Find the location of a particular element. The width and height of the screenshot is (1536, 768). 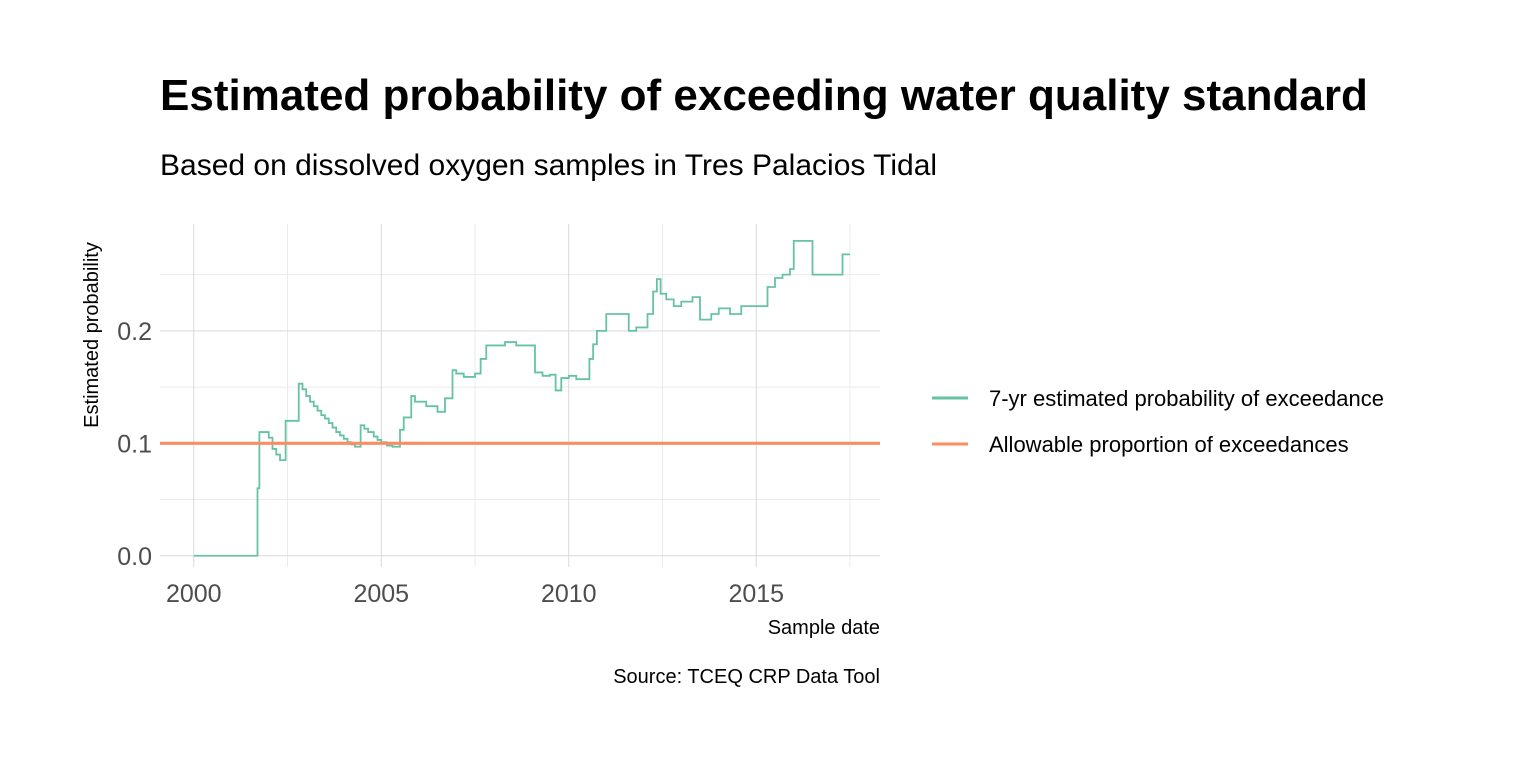

x-axis-title: Sample date is located at coordinates (824, 628).